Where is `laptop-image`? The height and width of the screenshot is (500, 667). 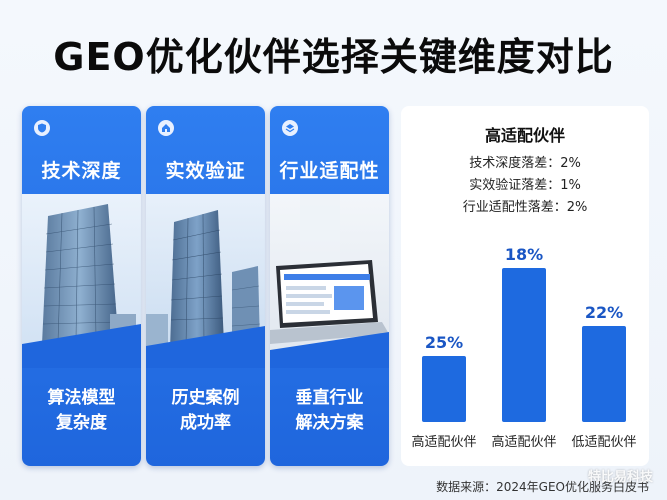
laptop-image is located at coordinates (329, 281).